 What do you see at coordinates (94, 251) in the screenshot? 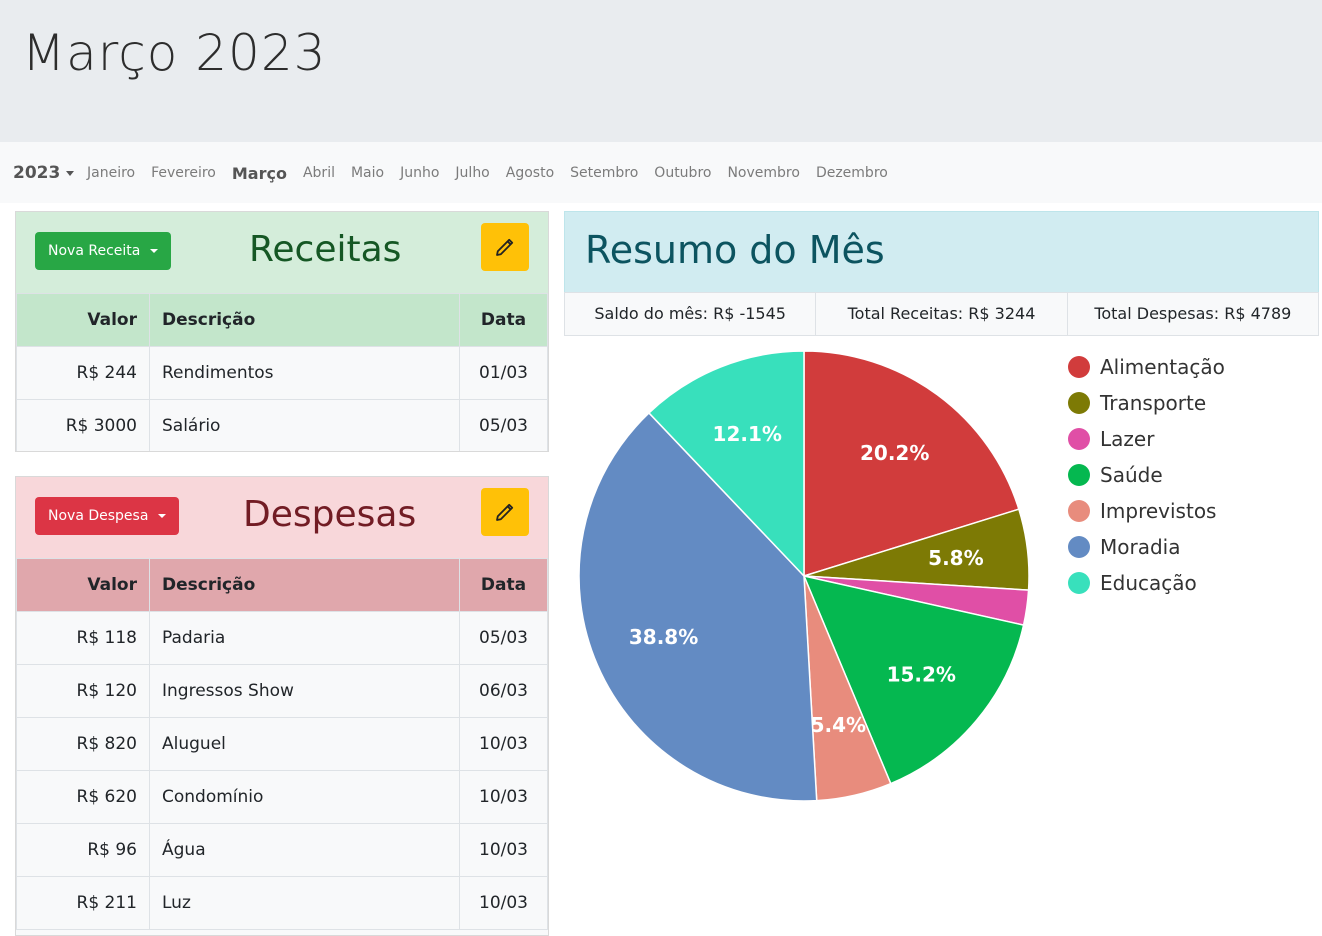
I see `nova-receita-label: Nova Receita` at bounding box center [94, 251].